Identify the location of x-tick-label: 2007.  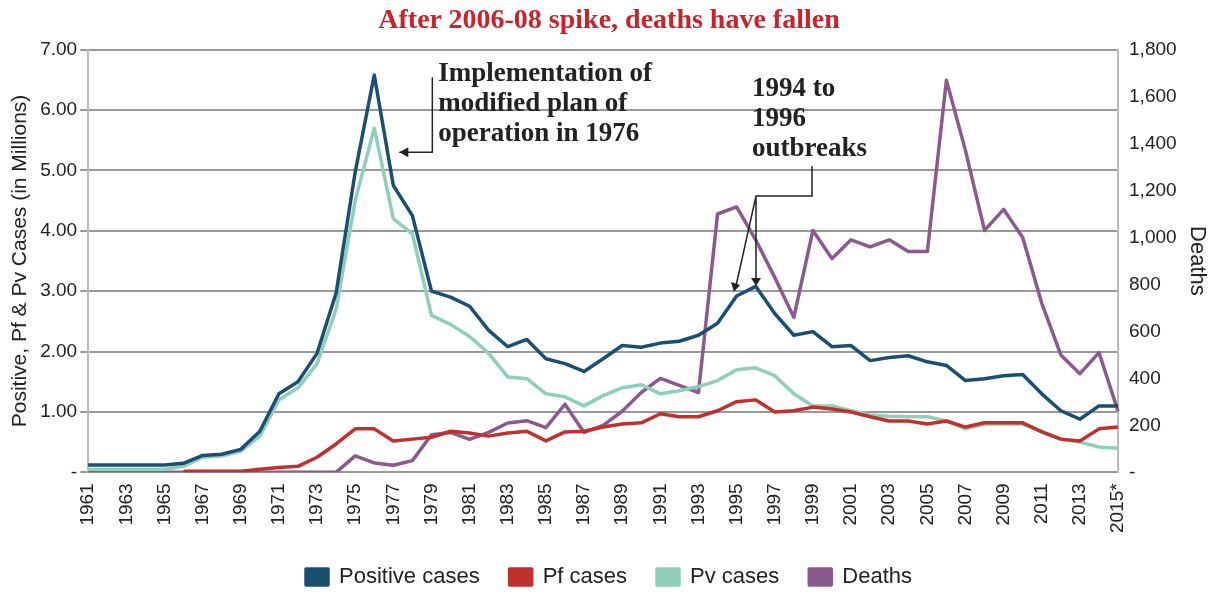
(964, 504).